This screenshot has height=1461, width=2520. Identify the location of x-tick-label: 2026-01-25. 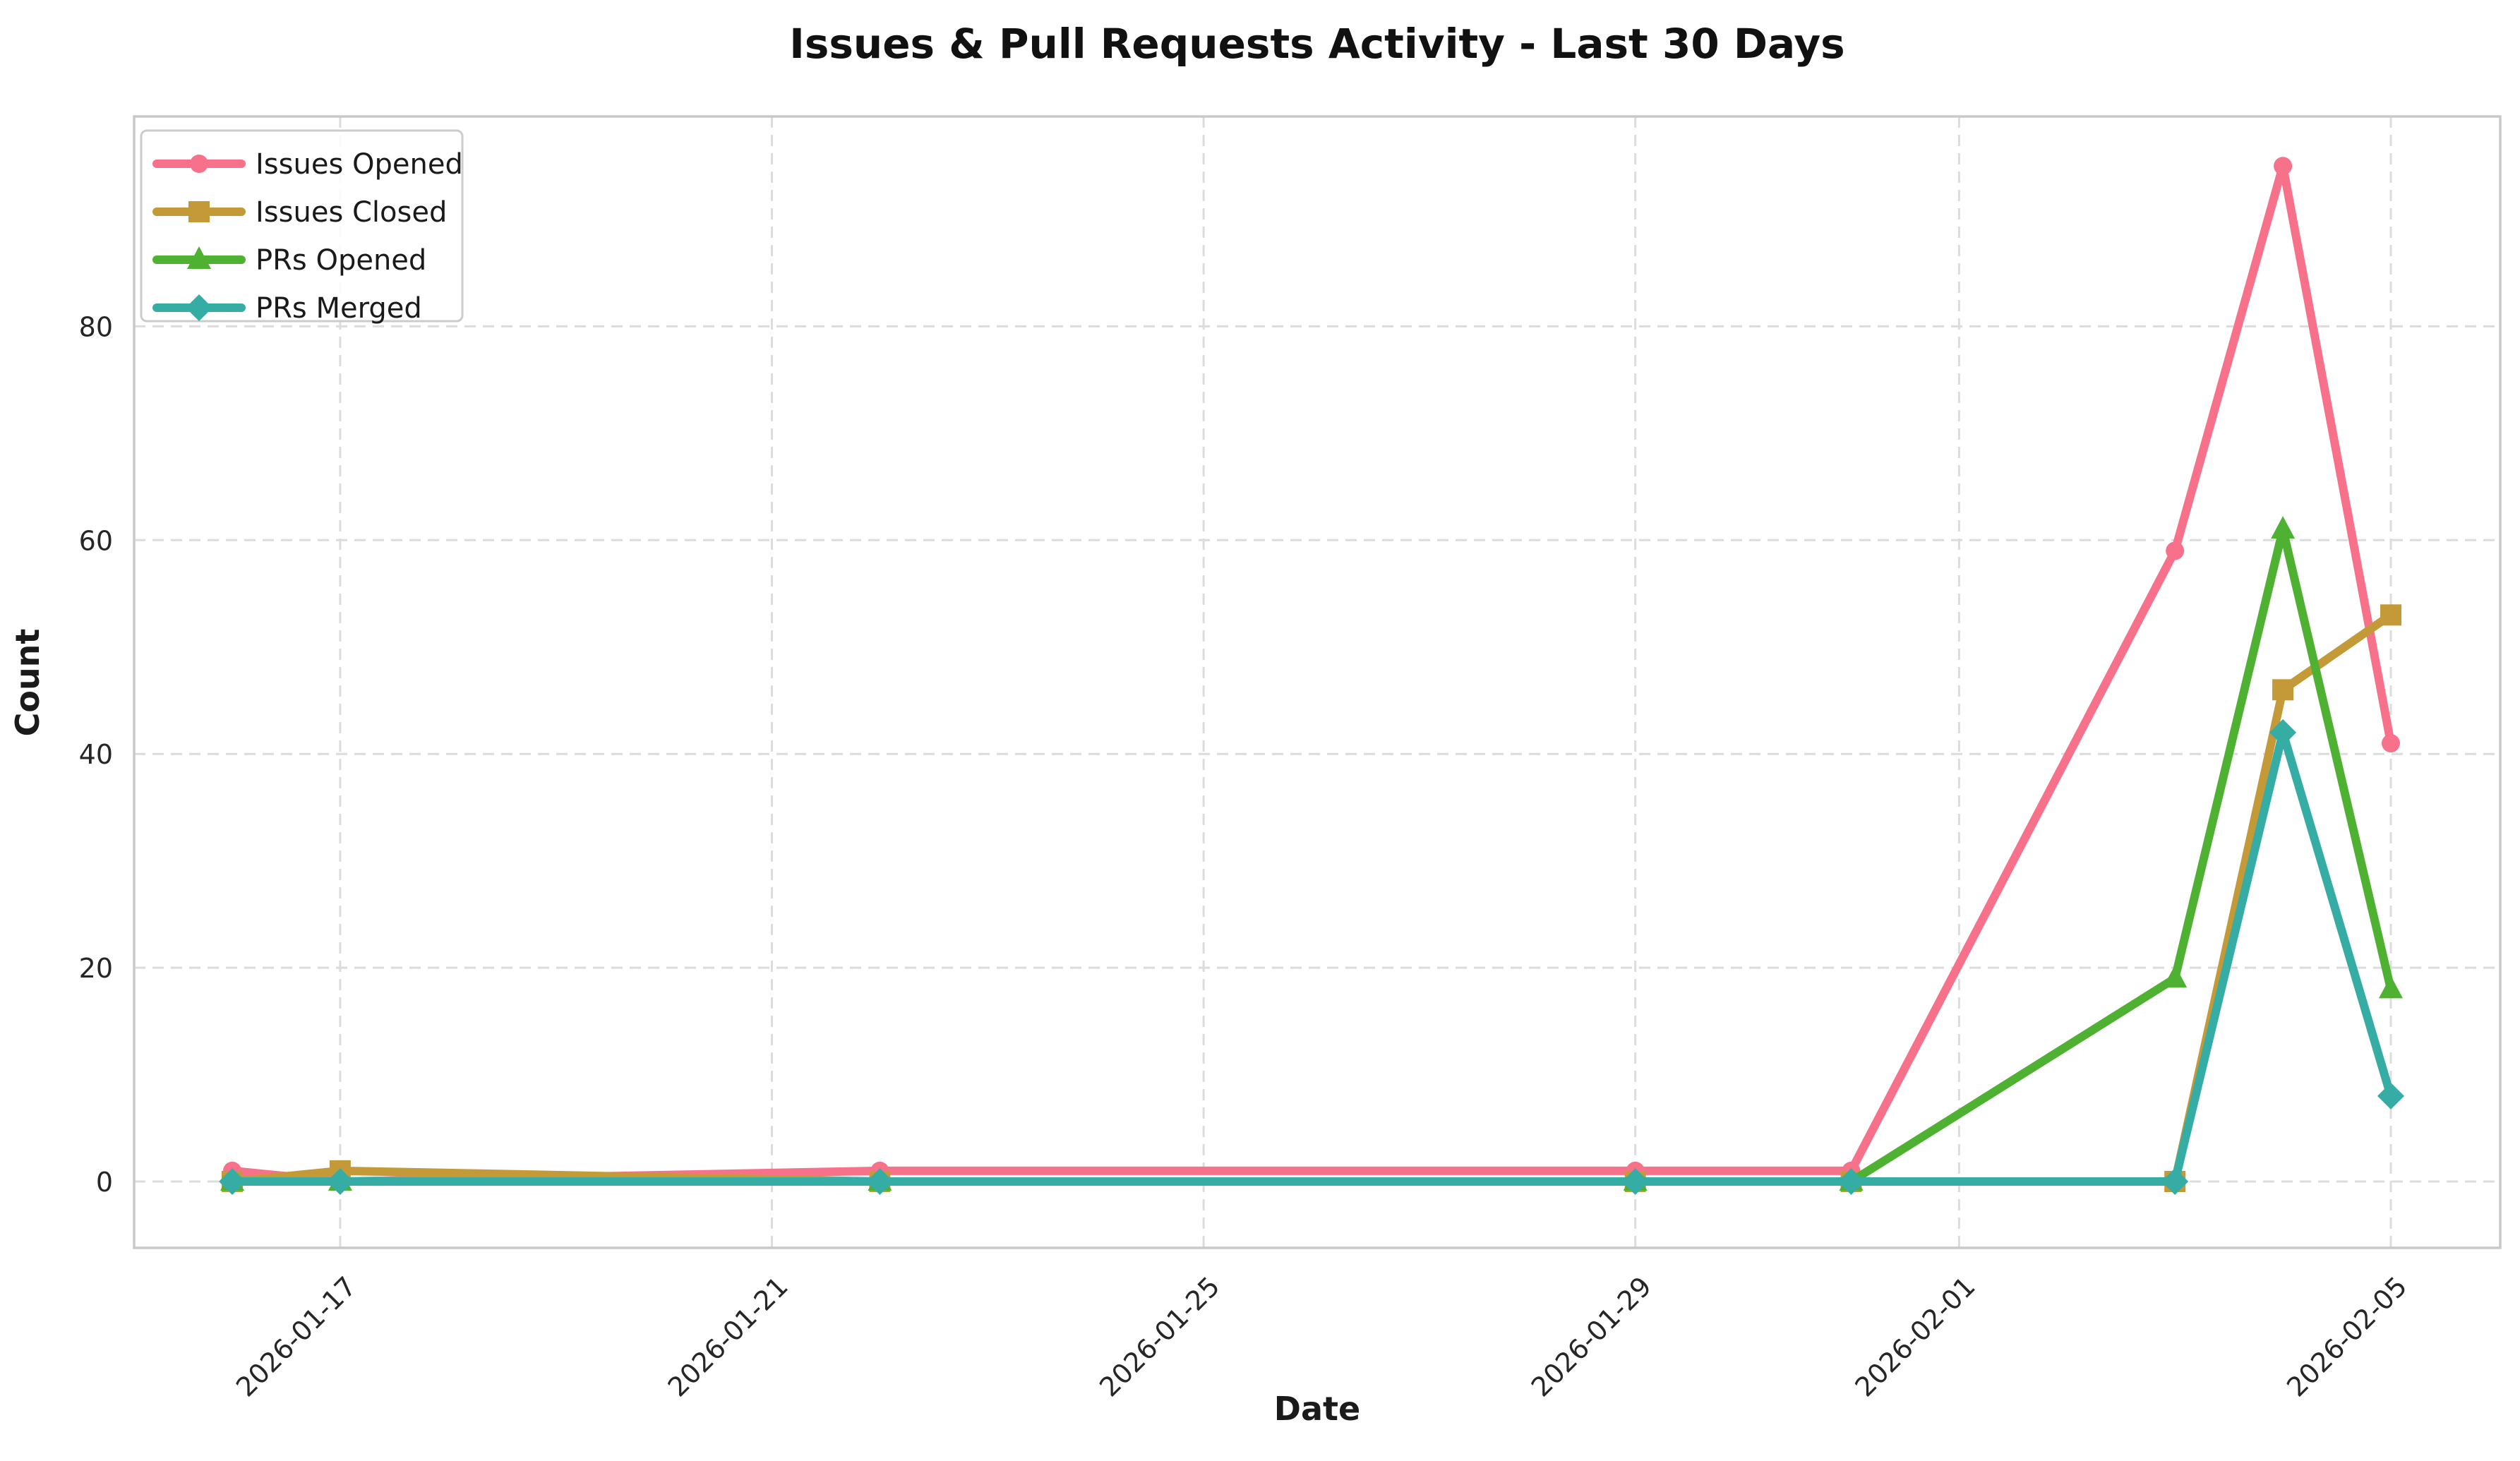
(1159, 1336).